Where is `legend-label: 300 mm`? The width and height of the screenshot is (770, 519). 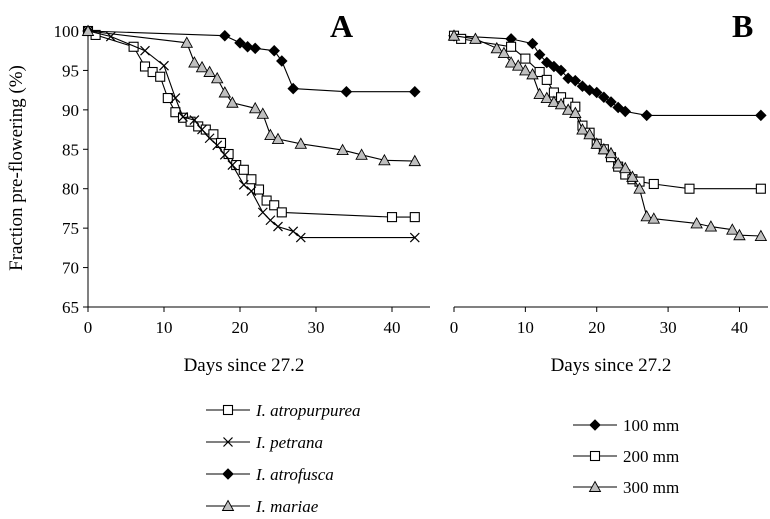 legend-label: 300 mm is located at coordinates (651, 487).